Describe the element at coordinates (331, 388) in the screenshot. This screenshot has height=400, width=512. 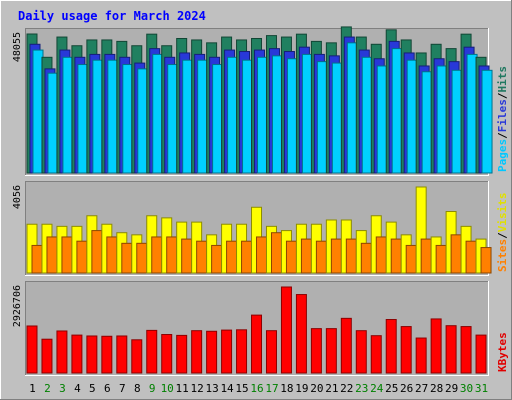
I see `day-label-21: 21` at that location.